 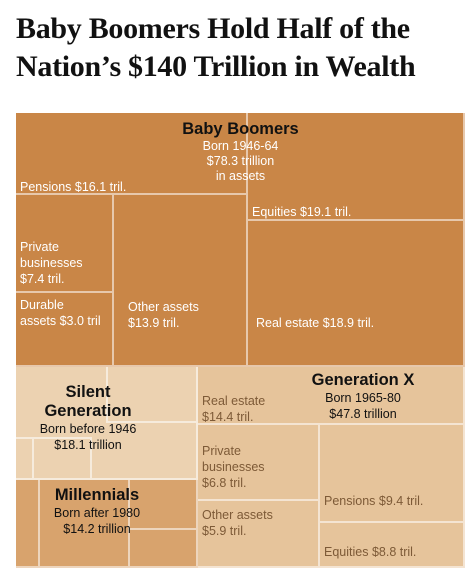 I want to click on chart-title-line-2: Nation’s $140 Trillion in Wealth, so click(x=216, y=66).